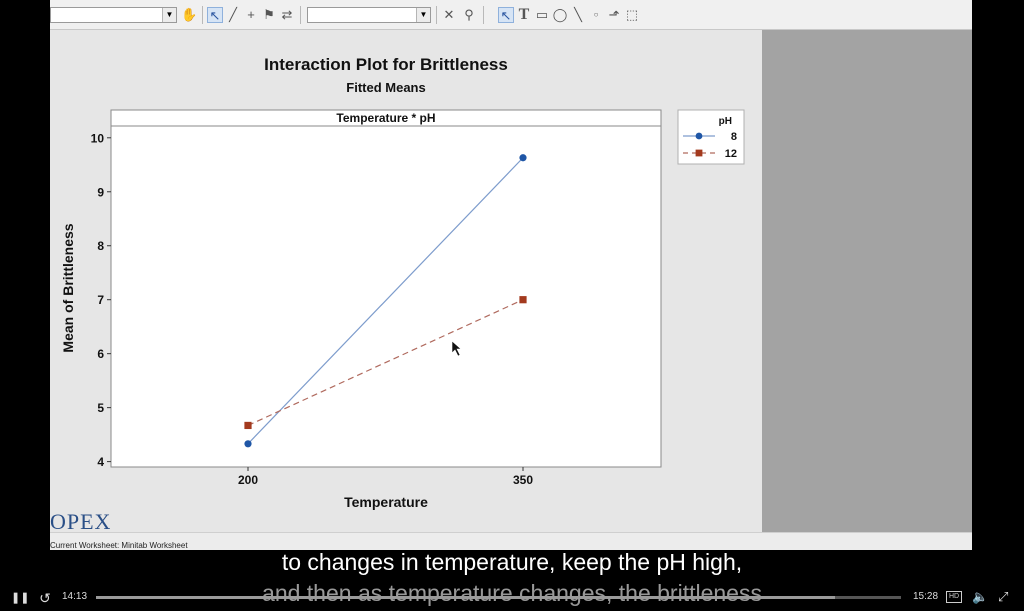 Image resolution: width=1024 pixels, height=611 pixels. Describe the element at coordinates (100, 192) in the screenshot. I see `y-tick-label: 9` at that location.